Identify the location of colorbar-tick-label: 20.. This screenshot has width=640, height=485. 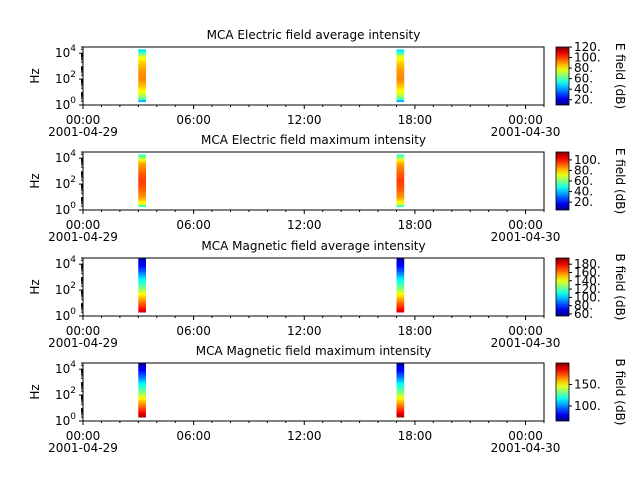
(583, 100).